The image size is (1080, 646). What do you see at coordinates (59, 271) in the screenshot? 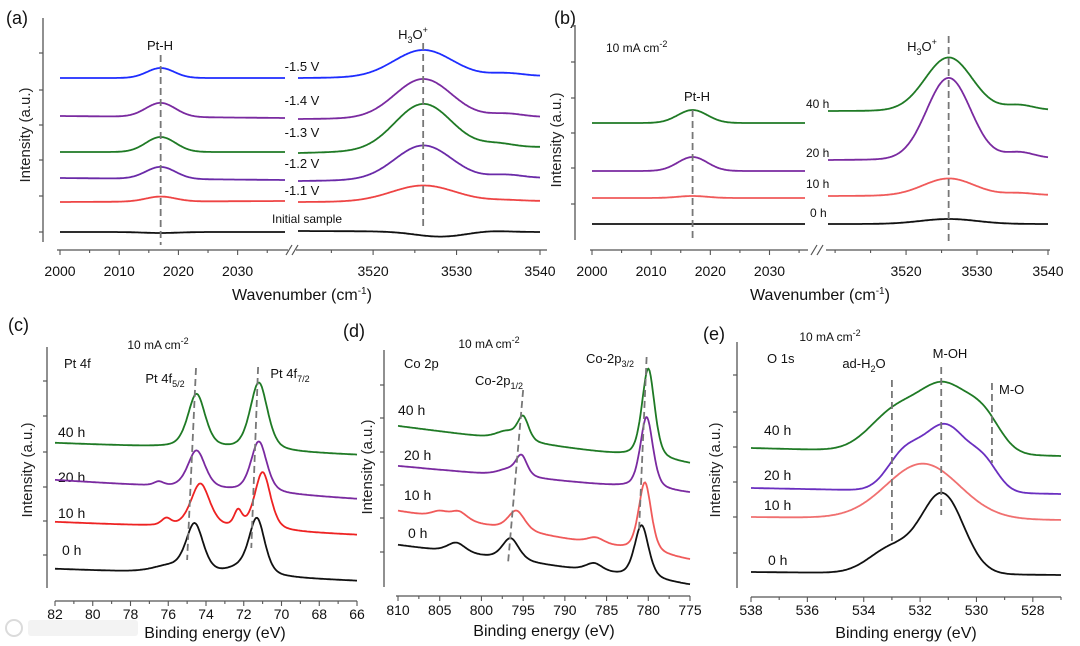
I see `x-tick-label: 2000` at bounding box center [59, 271].